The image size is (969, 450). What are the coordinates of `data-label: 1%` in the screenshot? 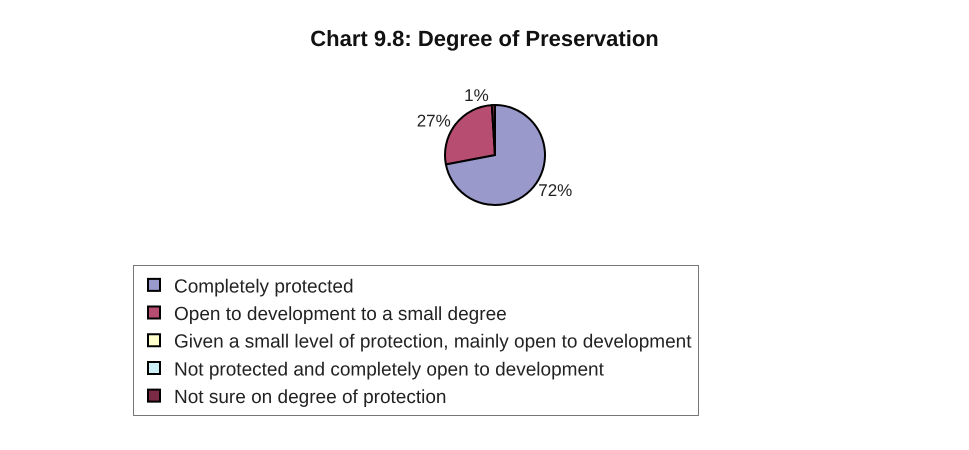 It's located at (476, 96).